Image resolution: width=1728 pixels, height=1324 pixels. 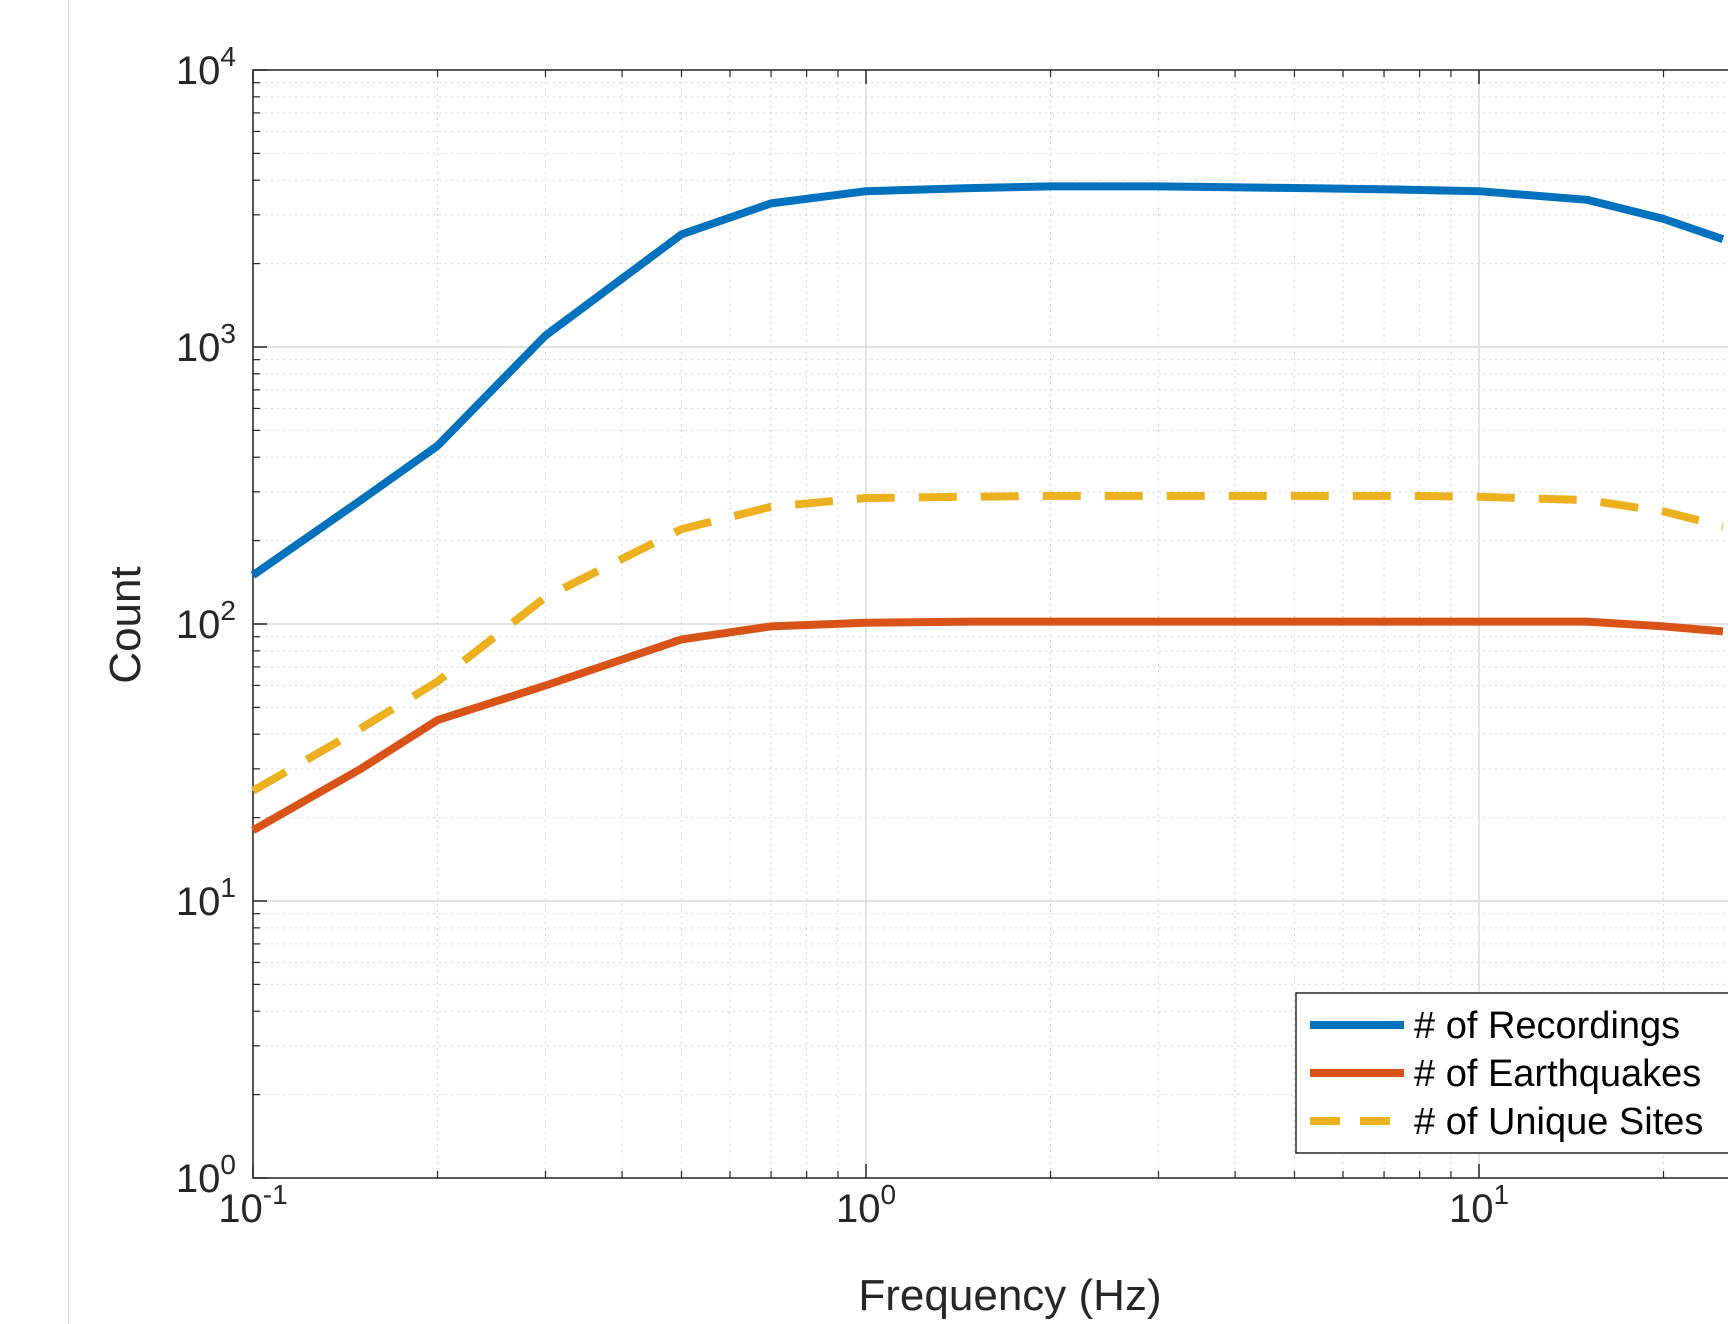 I want to click on legend-label-1: # of Recordings, so click(x=1547, y=1026).